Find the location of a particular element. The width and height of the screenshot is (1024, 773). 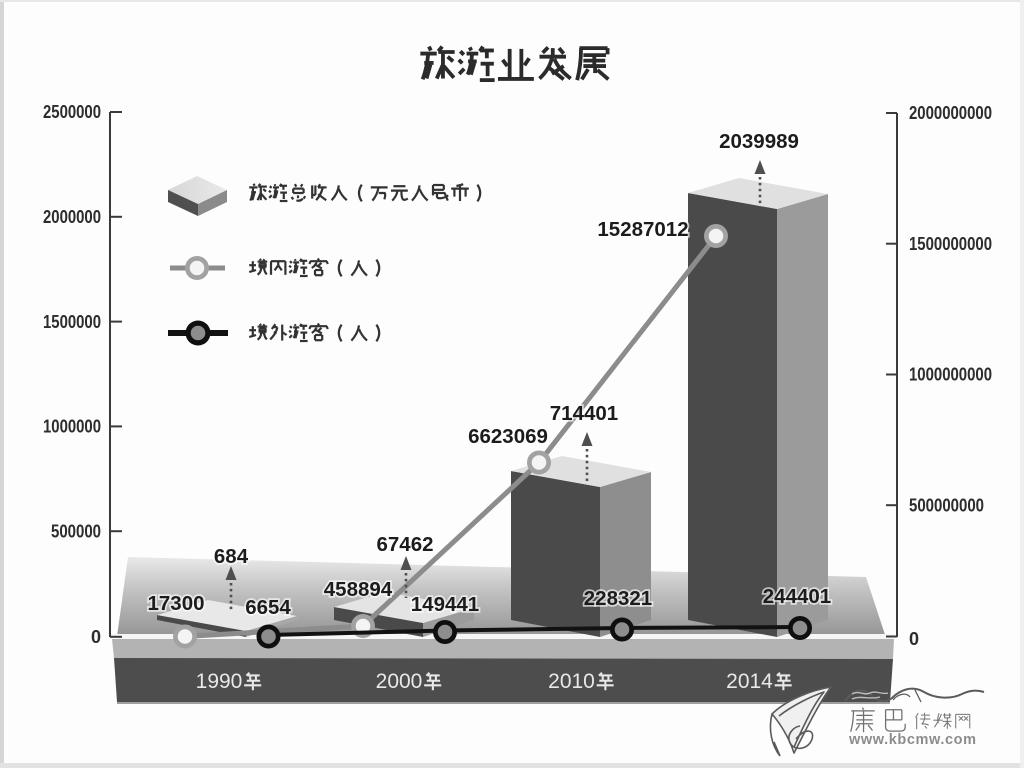

svg-text: 1500000 is located at coordinates (72, 322).